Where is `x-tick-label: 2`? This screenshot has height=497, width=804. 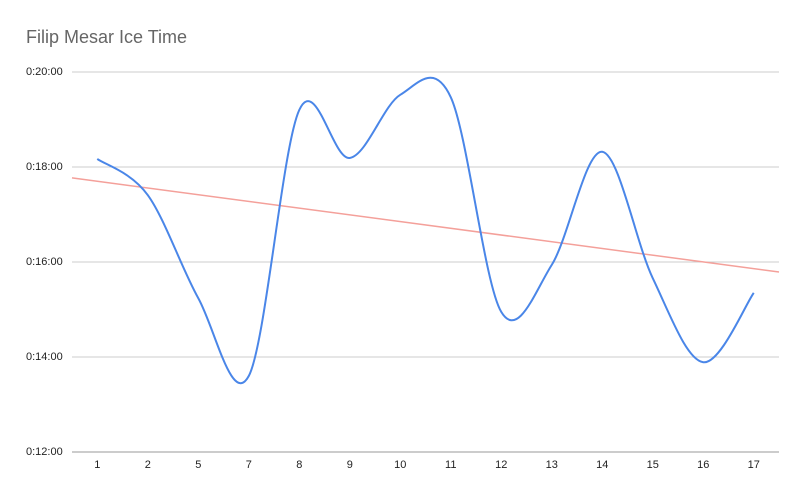 x-tick-label: 2 is located at coordinates (148, 465).